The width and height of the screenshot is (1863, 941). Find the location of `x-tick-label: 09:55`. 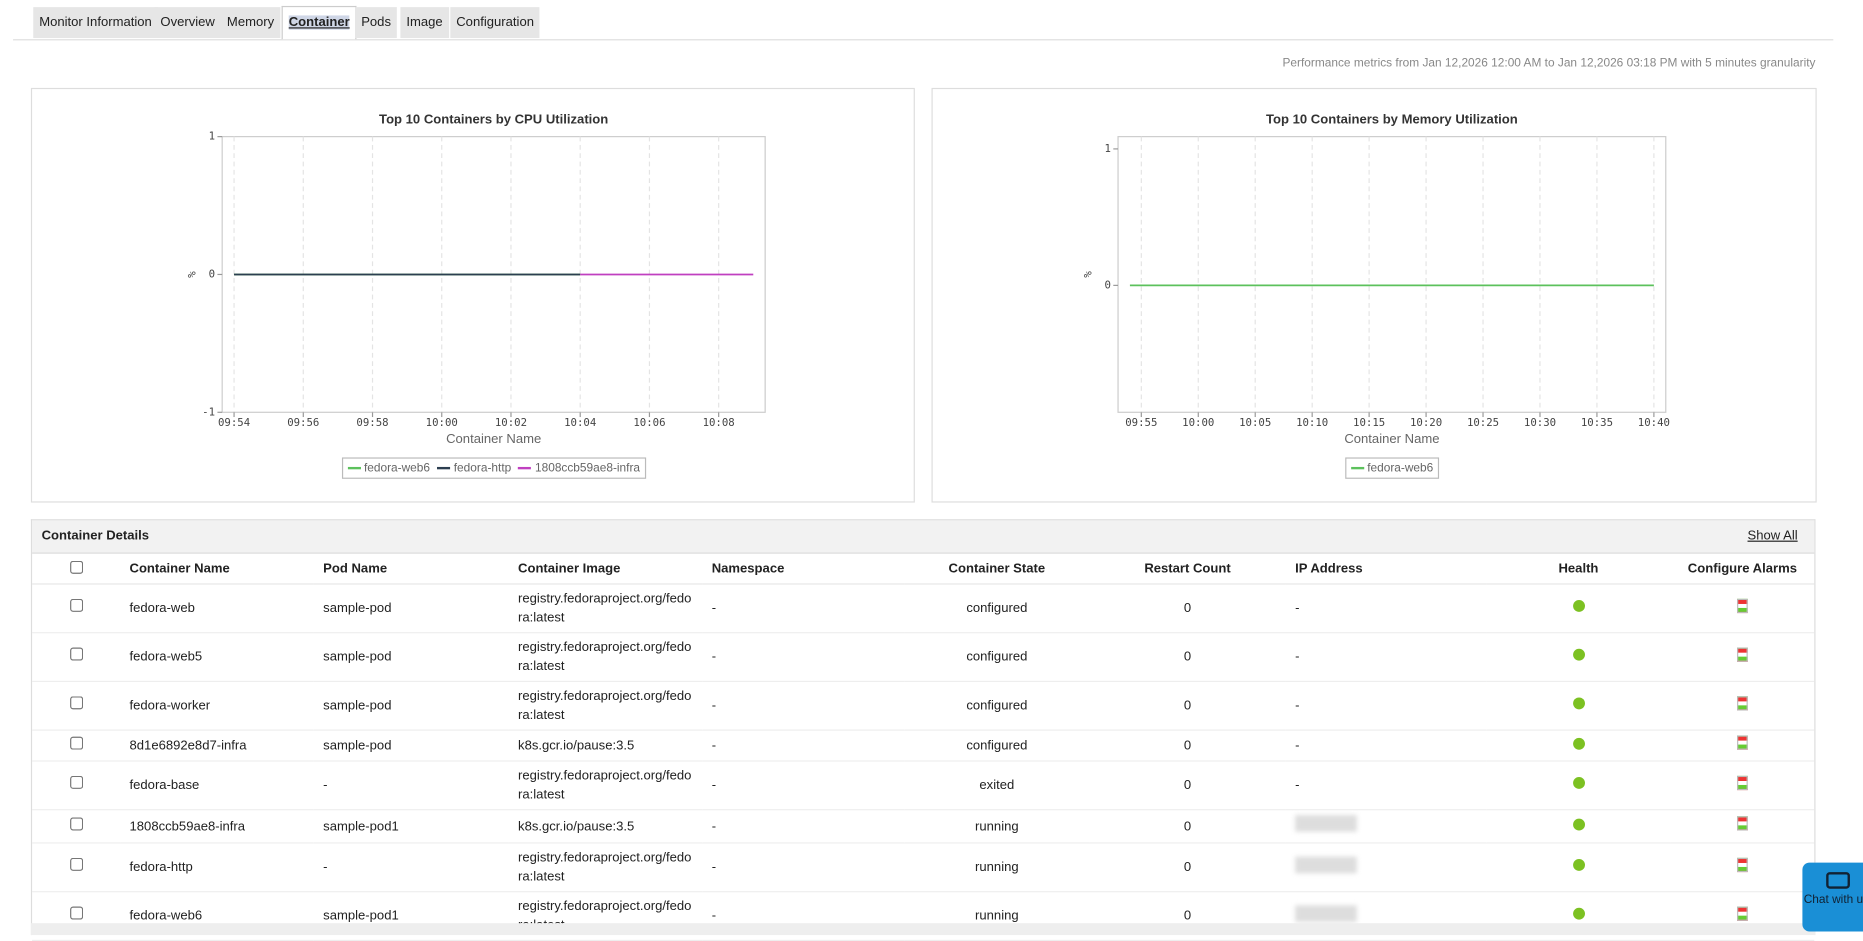

x-tick-label: 09:55 is located at coordinates (1141, 422).